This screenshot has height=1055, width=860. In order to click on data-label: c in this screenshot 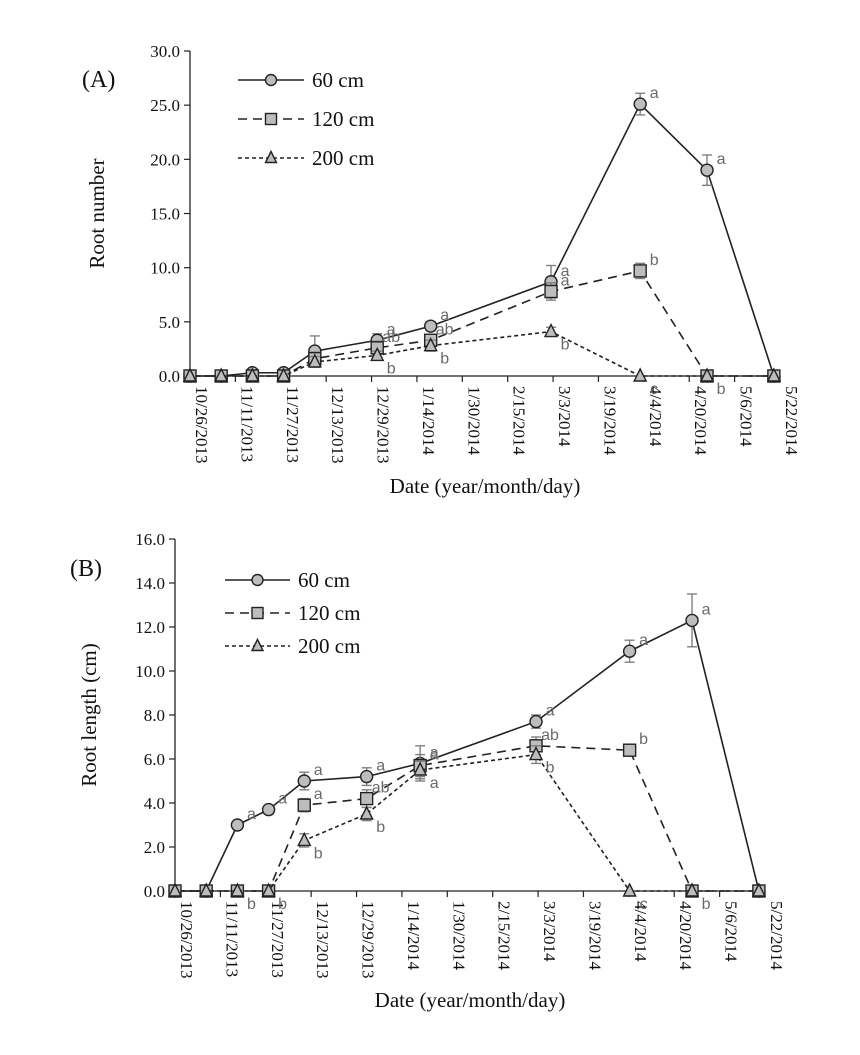, I will do `click(654, 389)`.